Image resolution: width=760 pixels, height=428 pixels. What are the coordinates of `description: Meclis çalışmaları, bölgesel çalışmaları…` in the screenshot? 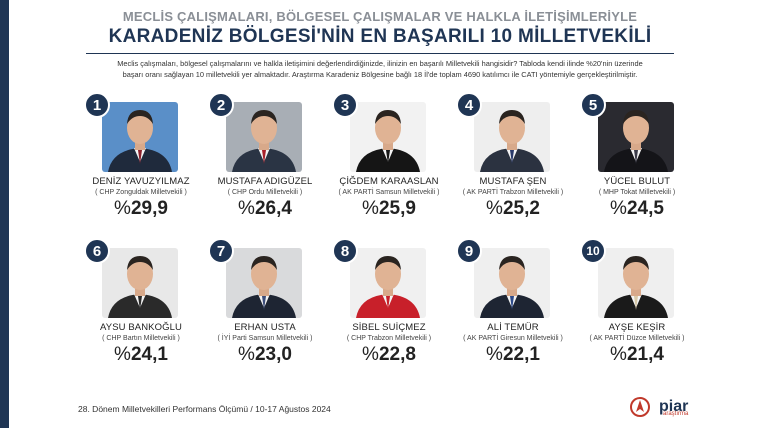 It's located at (380, 69).